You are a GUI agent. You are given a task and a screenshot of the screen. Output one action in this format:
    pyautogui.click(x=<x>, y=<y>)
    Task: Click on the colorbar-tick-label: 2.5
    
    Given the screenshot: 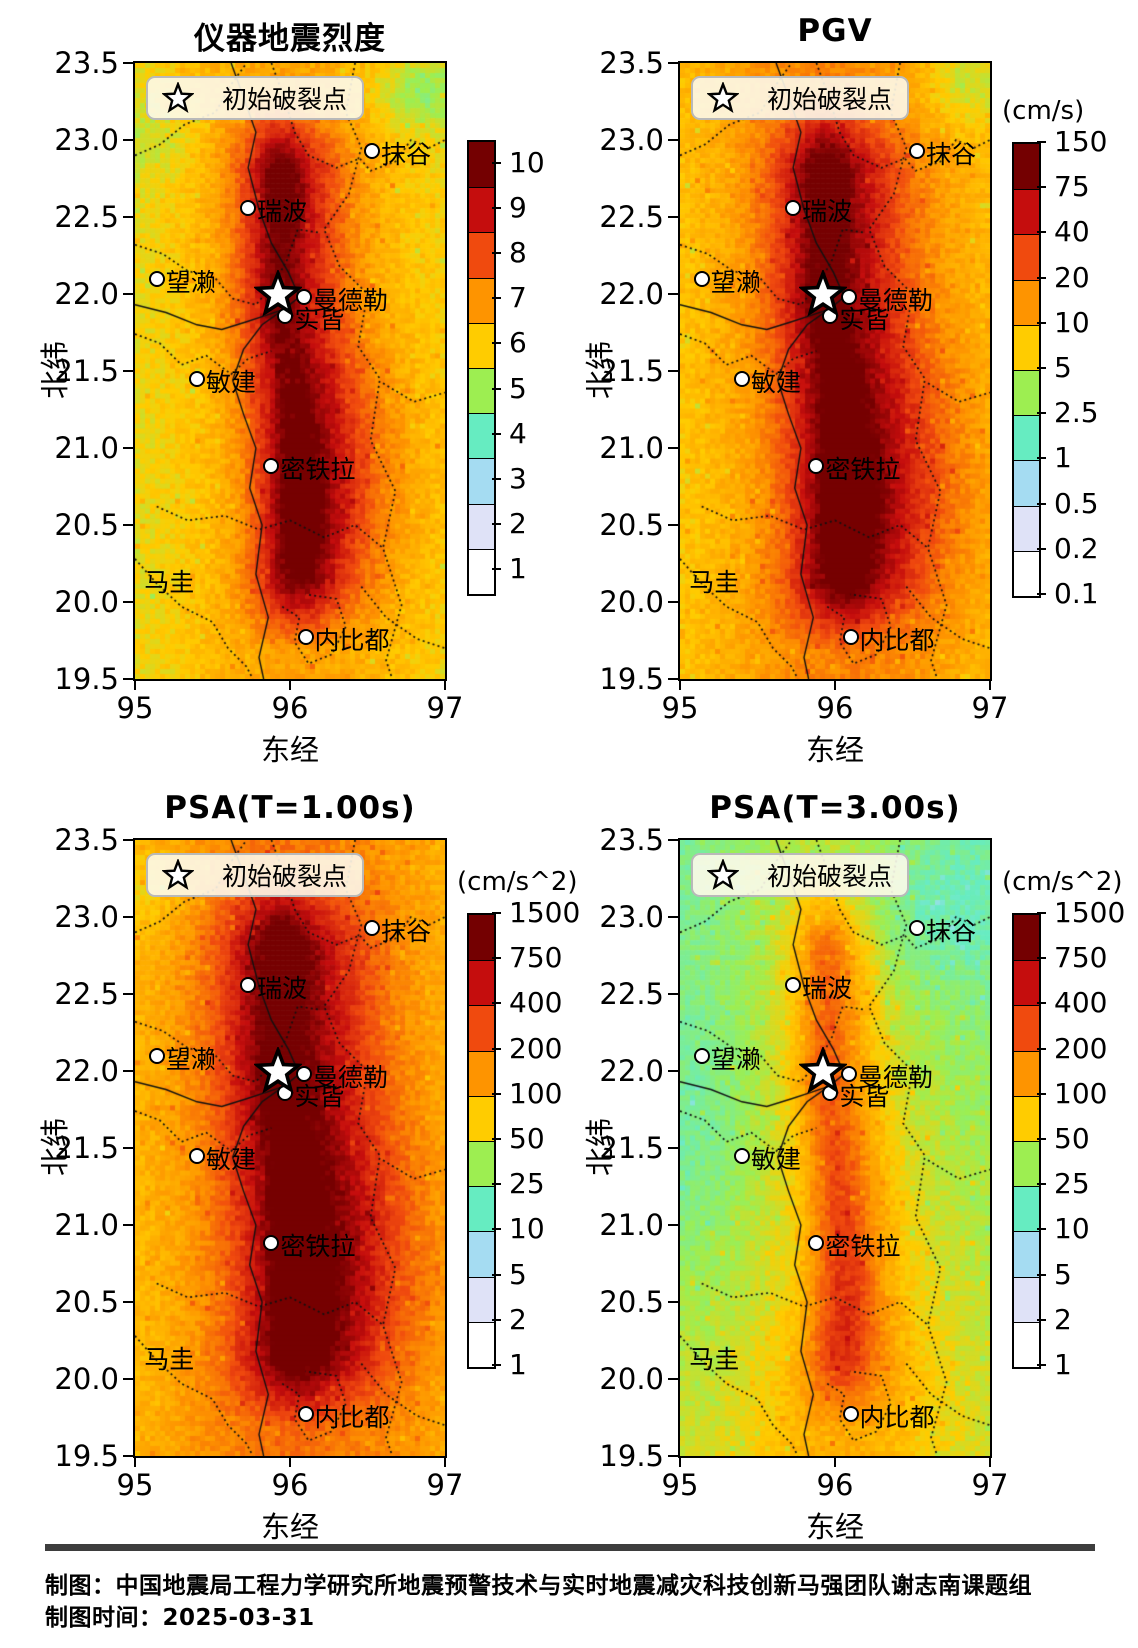 What is the action you would take?
    pyautogui.click(x=1076, y=413)
    